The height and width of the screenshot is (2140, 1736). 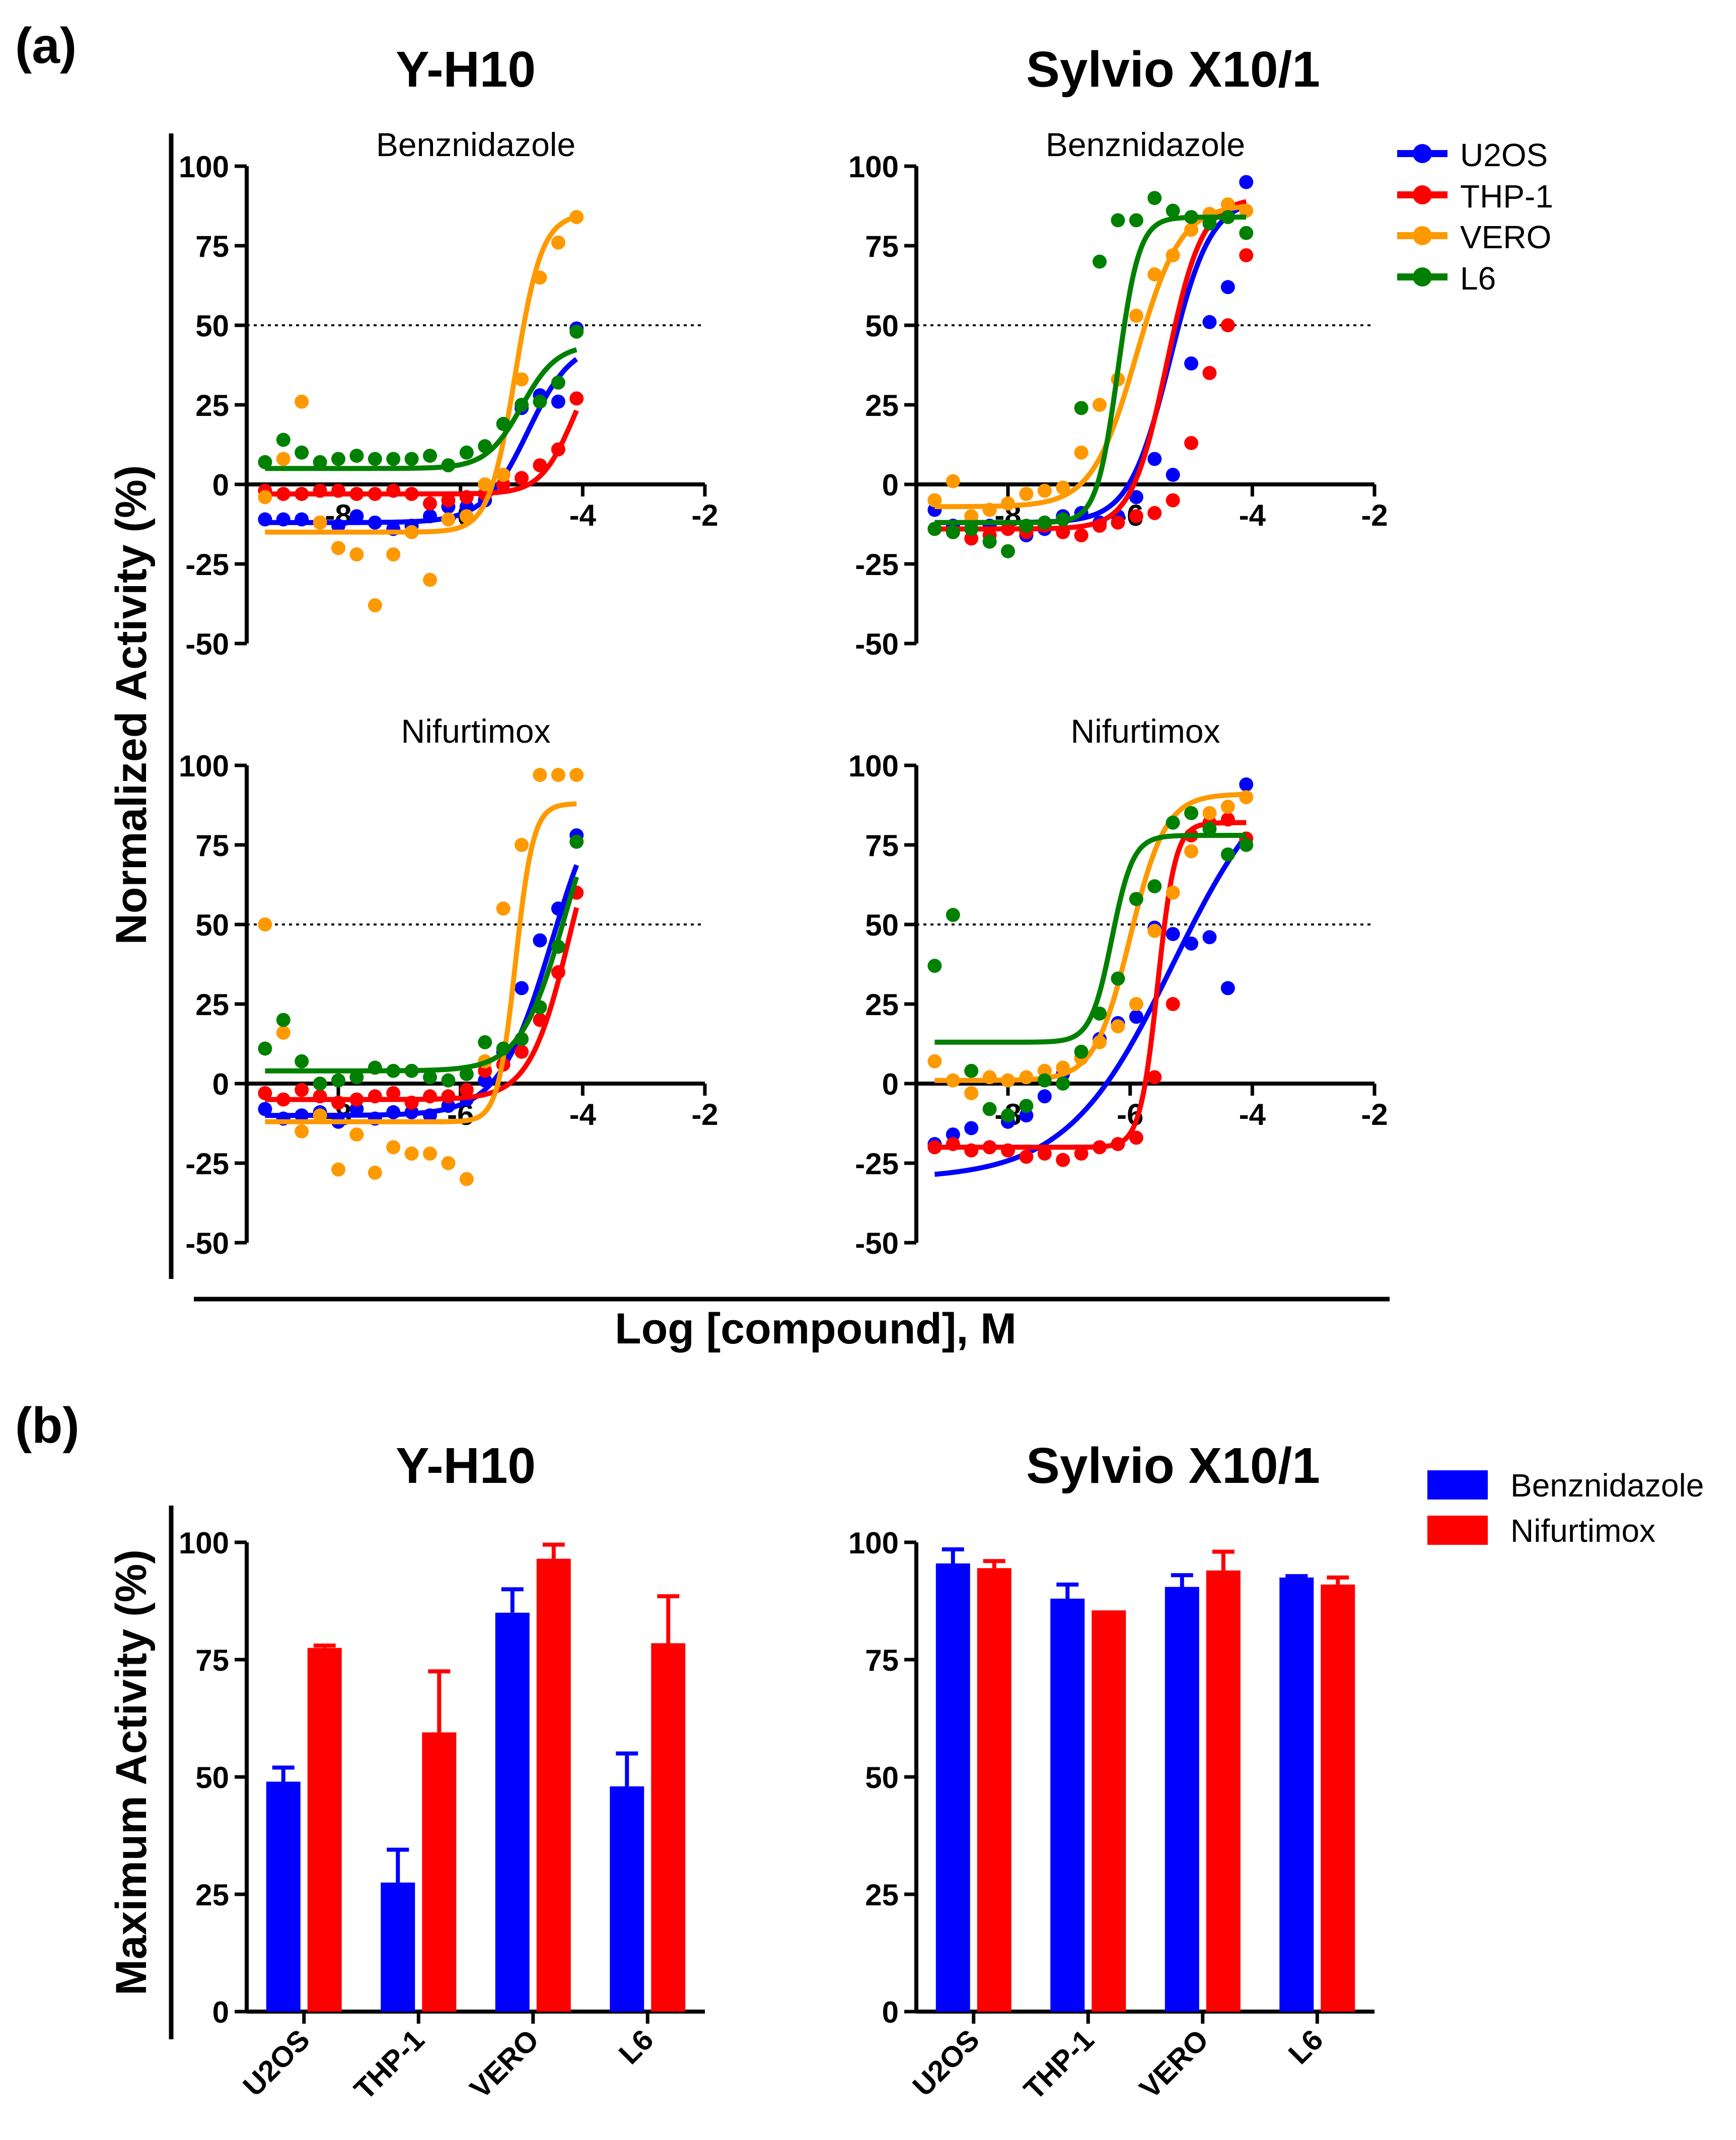 I want to click on bp0-xtick-label-thp-1: THP-1, so click(x=389, y=2064).